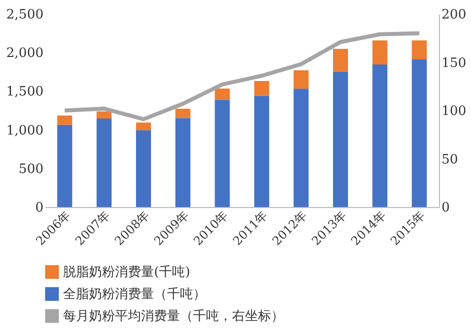 Image resolution: width=471 pixels, height=328 pixels. I want to click on legend-label: 每月奶粉平均消费量（千吨，右坐标）, so click(173, 316).